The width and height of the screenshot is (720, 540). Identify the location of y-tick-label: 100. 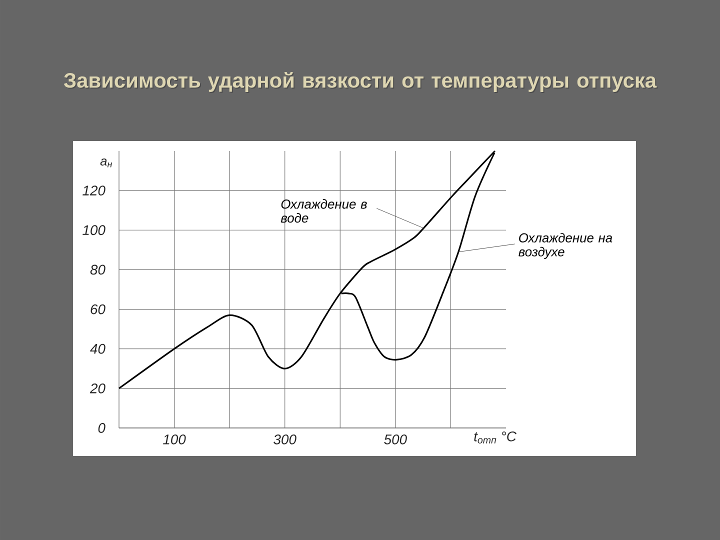
(94, 230).